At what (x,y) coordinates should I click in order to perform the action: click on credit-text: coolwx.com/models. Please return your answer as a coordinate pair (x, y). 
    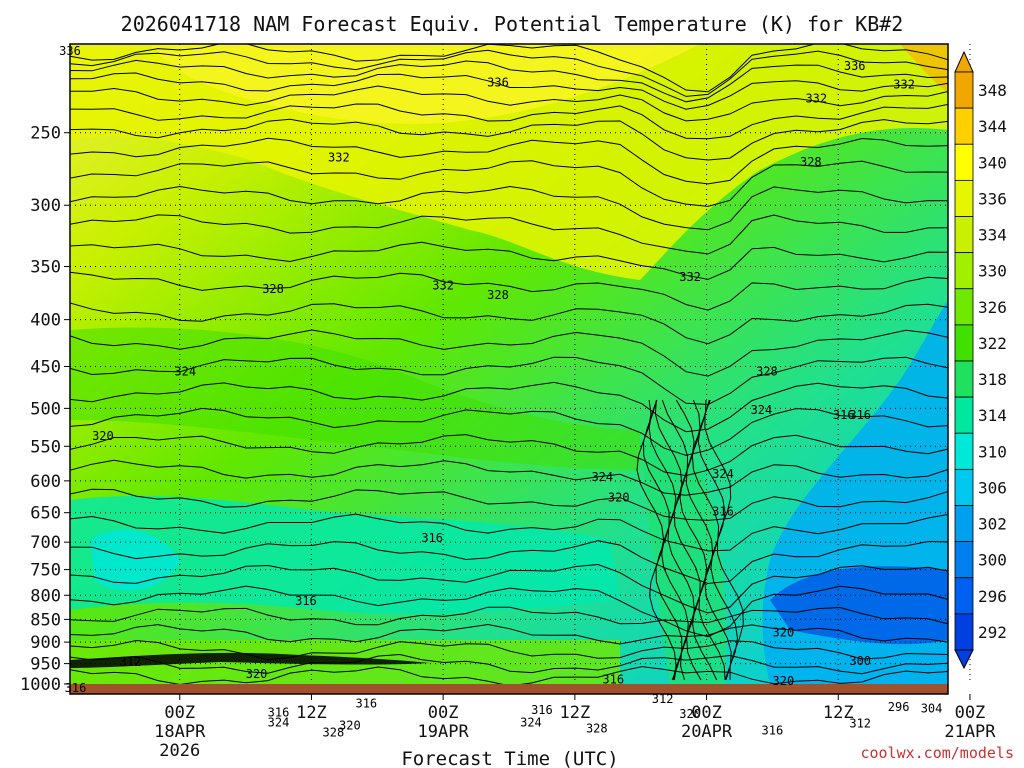
    Looking at the image, I should click on (937, 753).